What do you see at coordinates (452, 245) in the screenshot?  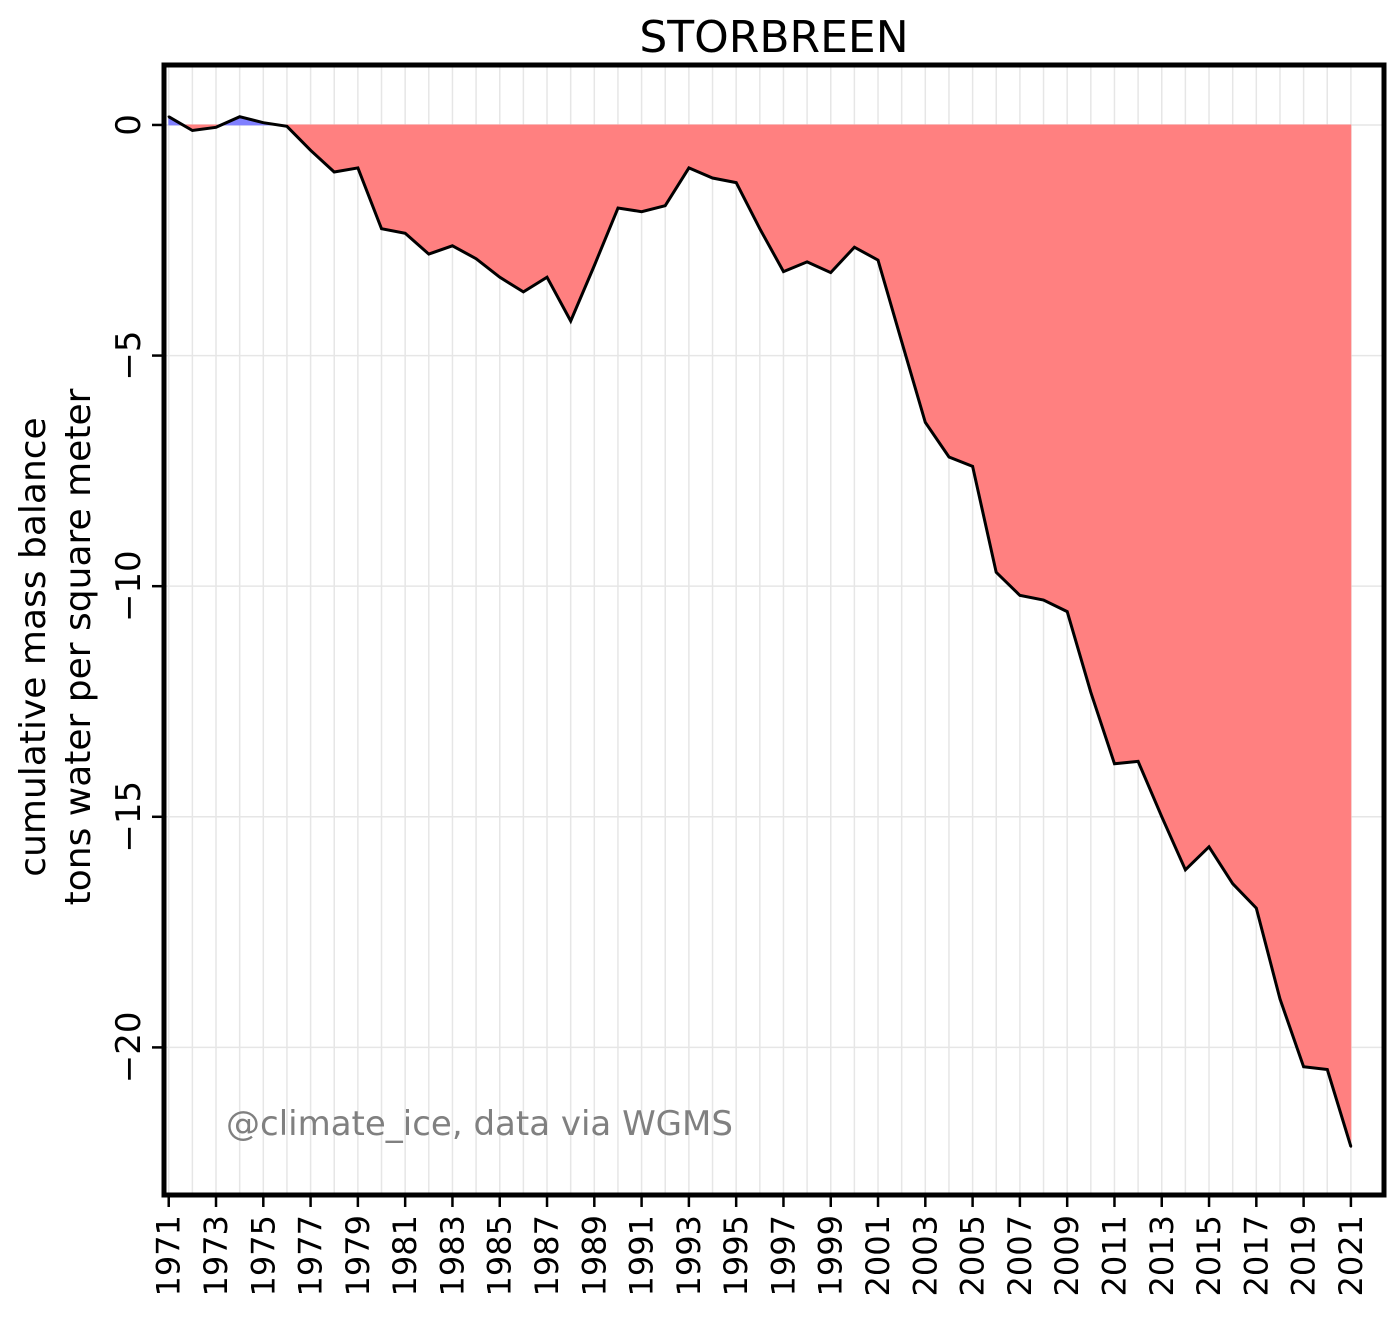 I see `data-point-1983` at bounding box center [452, 245].